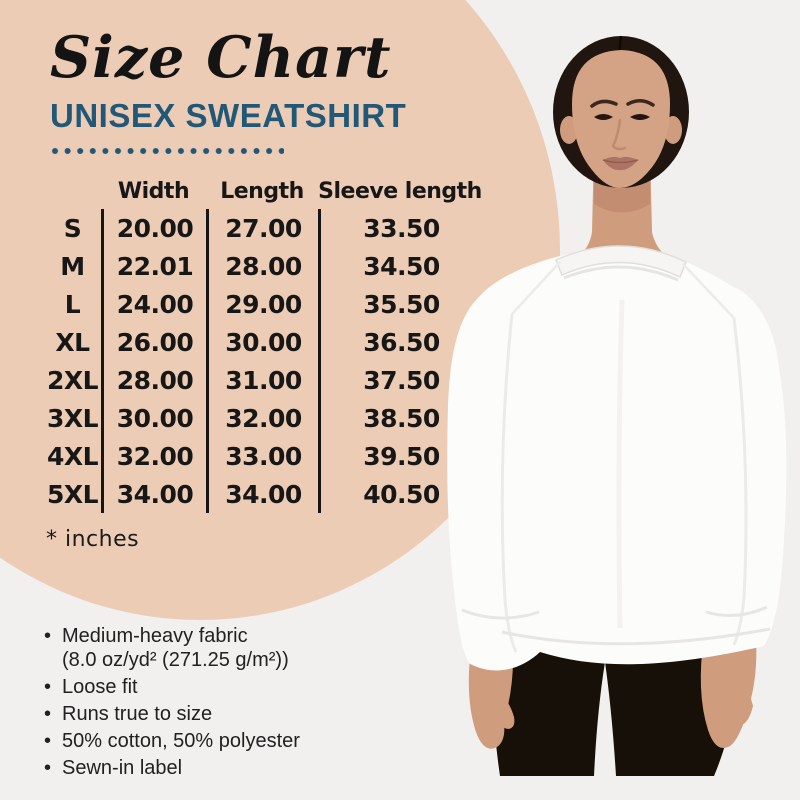  What do you see at coordinates (640, 103) in the screenshot?
I see `model-brow-right` at bounding box center [640, 103].